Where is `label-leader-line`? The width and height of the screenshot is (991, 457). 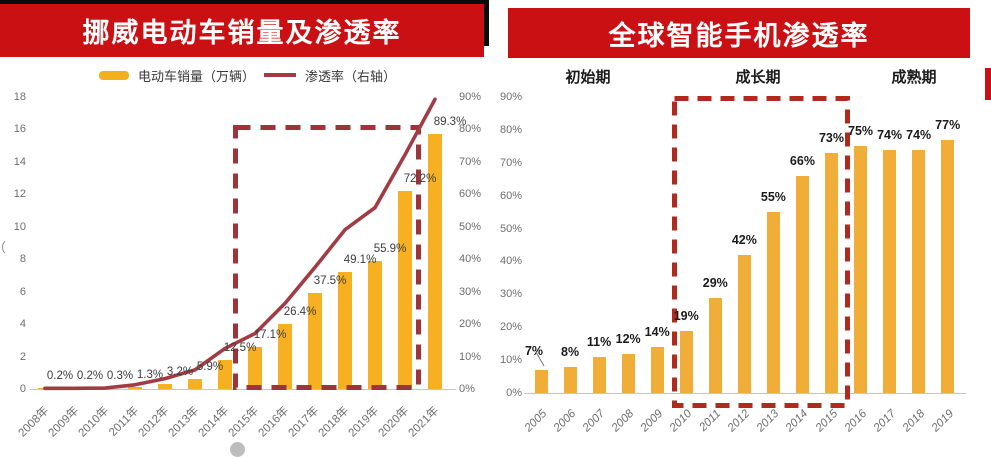 label-leader-line is located at coordinates (540, 359).